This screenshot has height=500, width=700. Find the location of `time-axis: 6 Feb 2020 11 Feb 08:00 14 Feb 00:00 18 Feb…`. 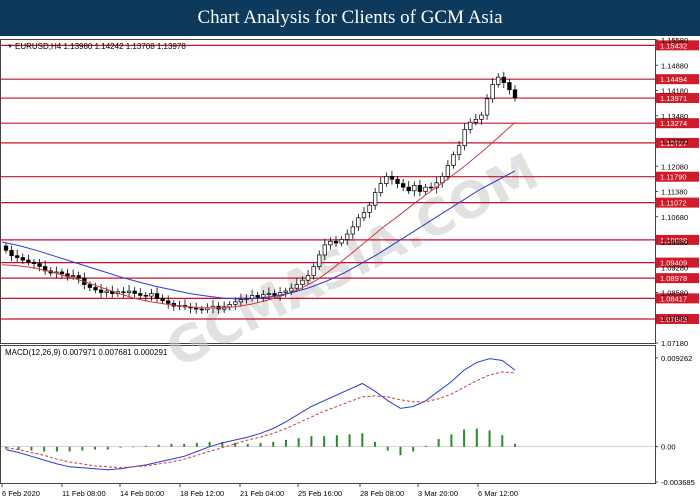

time-axis: 6 Feb 2020 11 Feb 08:00 14 Feb 00:00 18 Feb… is located at coordinates (259, 490).